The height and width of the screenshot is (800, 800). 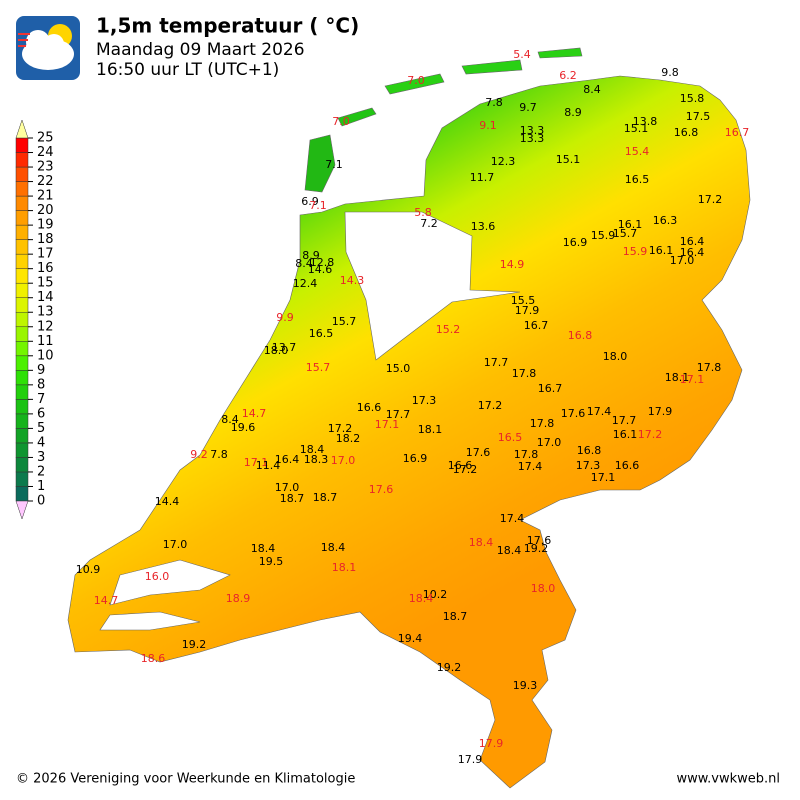 I want to click on station-value: 6.2, so click(x=568, y=75).